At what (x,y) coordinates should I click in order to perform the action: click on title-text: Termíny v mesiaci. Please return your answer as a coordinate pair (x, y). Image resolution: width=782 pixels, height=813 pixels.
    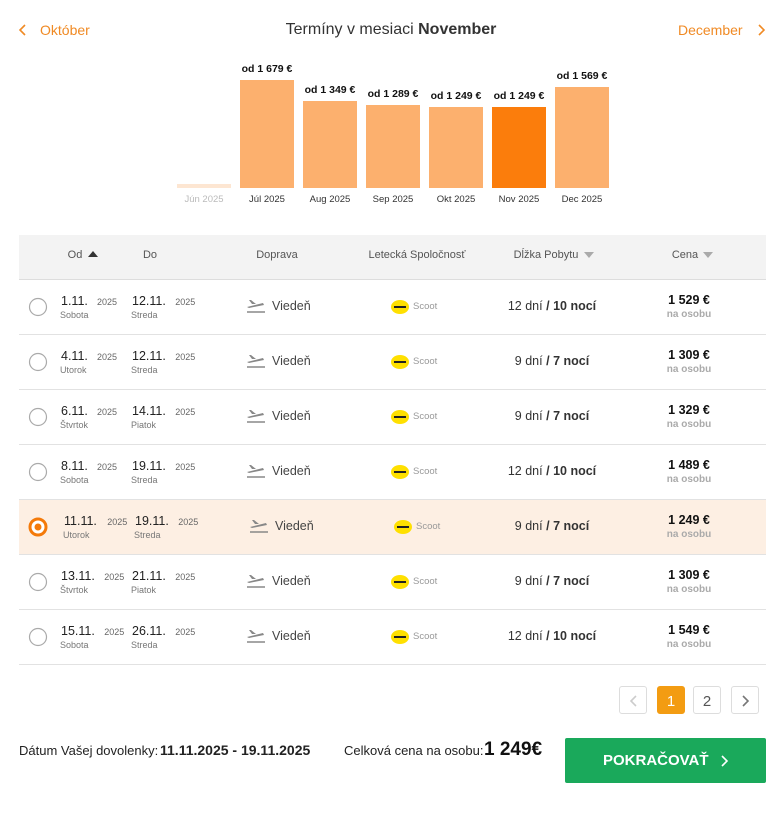
    Looking at the image, I should click on (349, 29).